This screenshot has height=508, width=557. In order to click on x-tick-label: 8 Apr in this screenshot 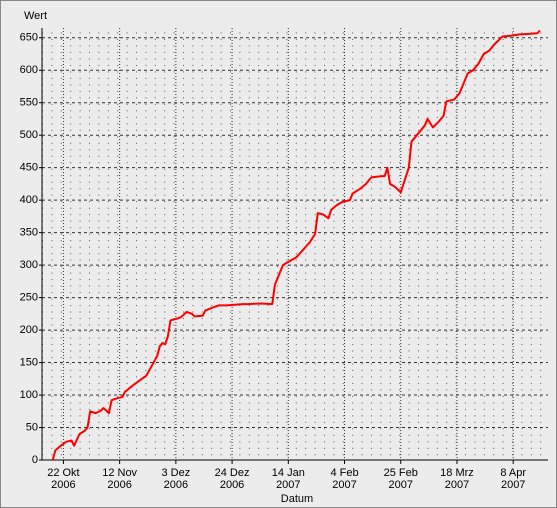, I will do `click(513, 473)`.